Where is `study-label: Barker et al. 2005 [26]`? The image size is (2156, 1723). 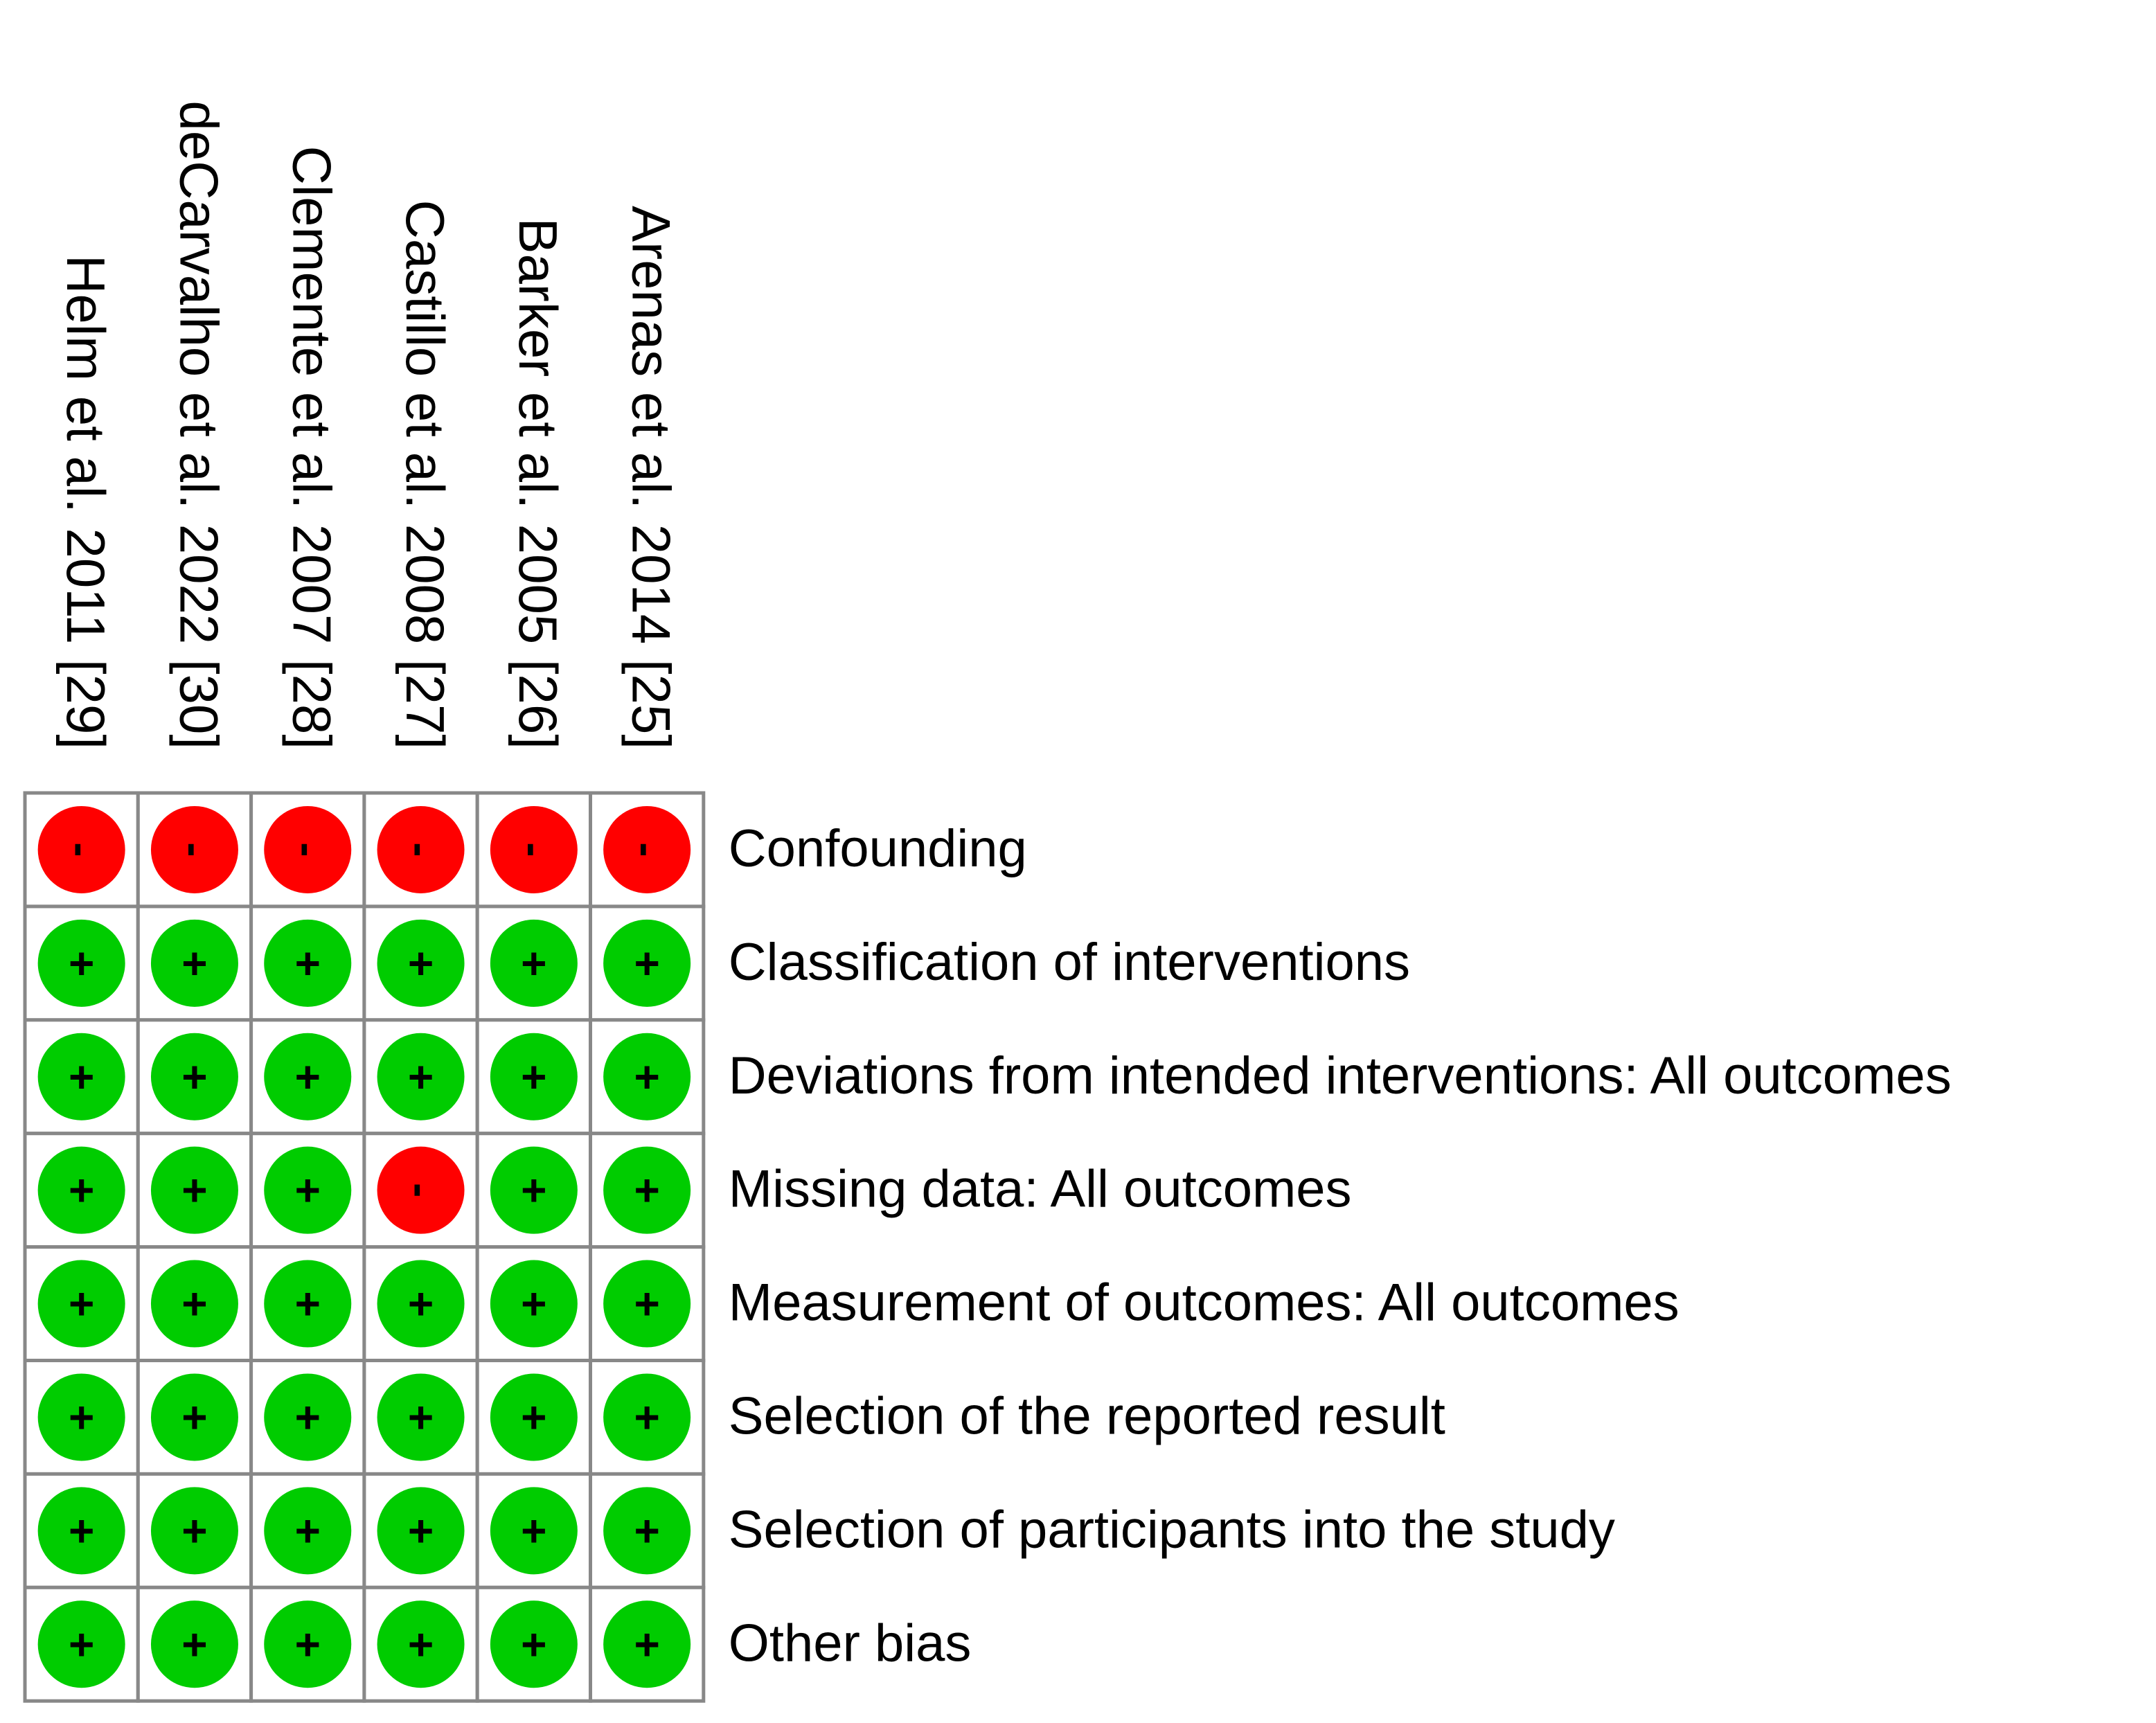 study-label: Barker et al. 2005 [26] is located at coordinates (539, 484).